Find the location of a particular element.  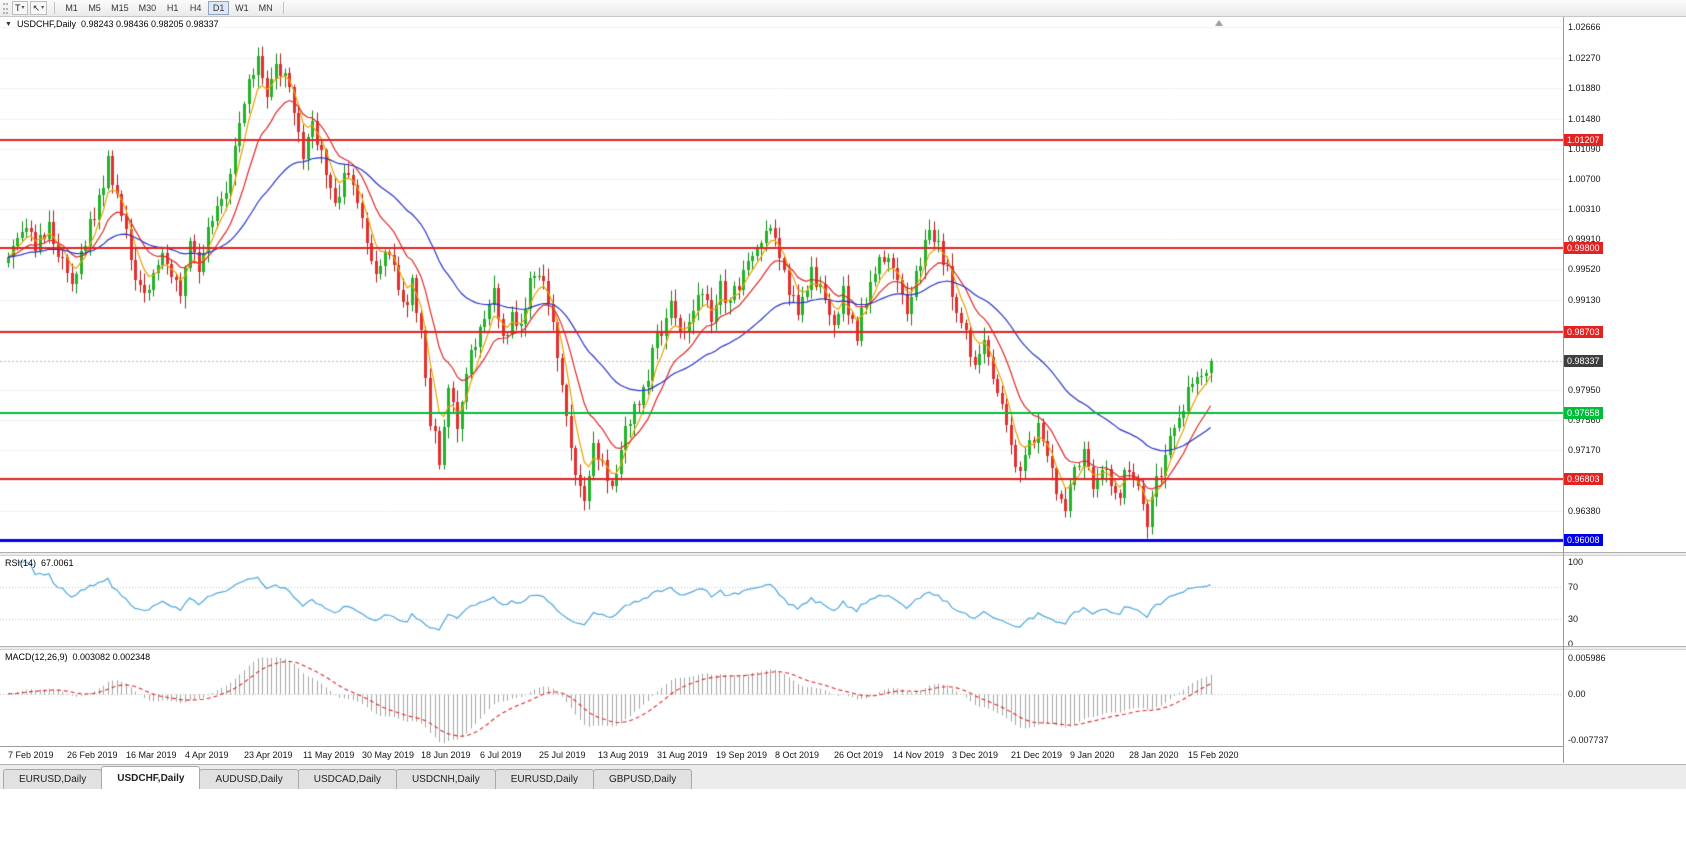

timeframe-button-m15: M15 is located at coordinates (120, 8).